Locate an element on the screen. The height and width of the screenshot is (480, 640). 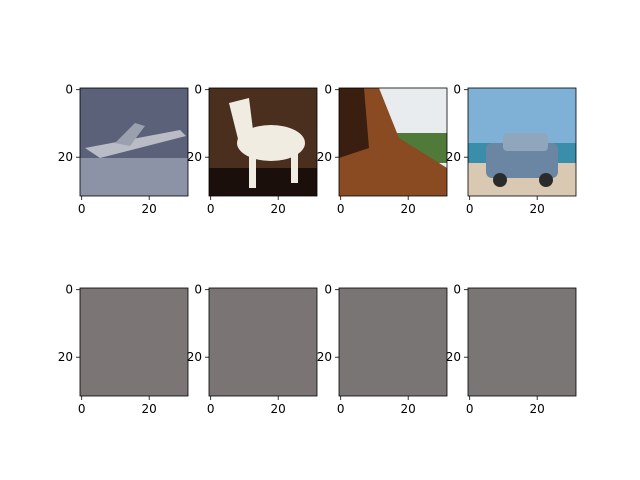
image-panel-3: 0 0 20 20 is located at coordinates (382, 149).